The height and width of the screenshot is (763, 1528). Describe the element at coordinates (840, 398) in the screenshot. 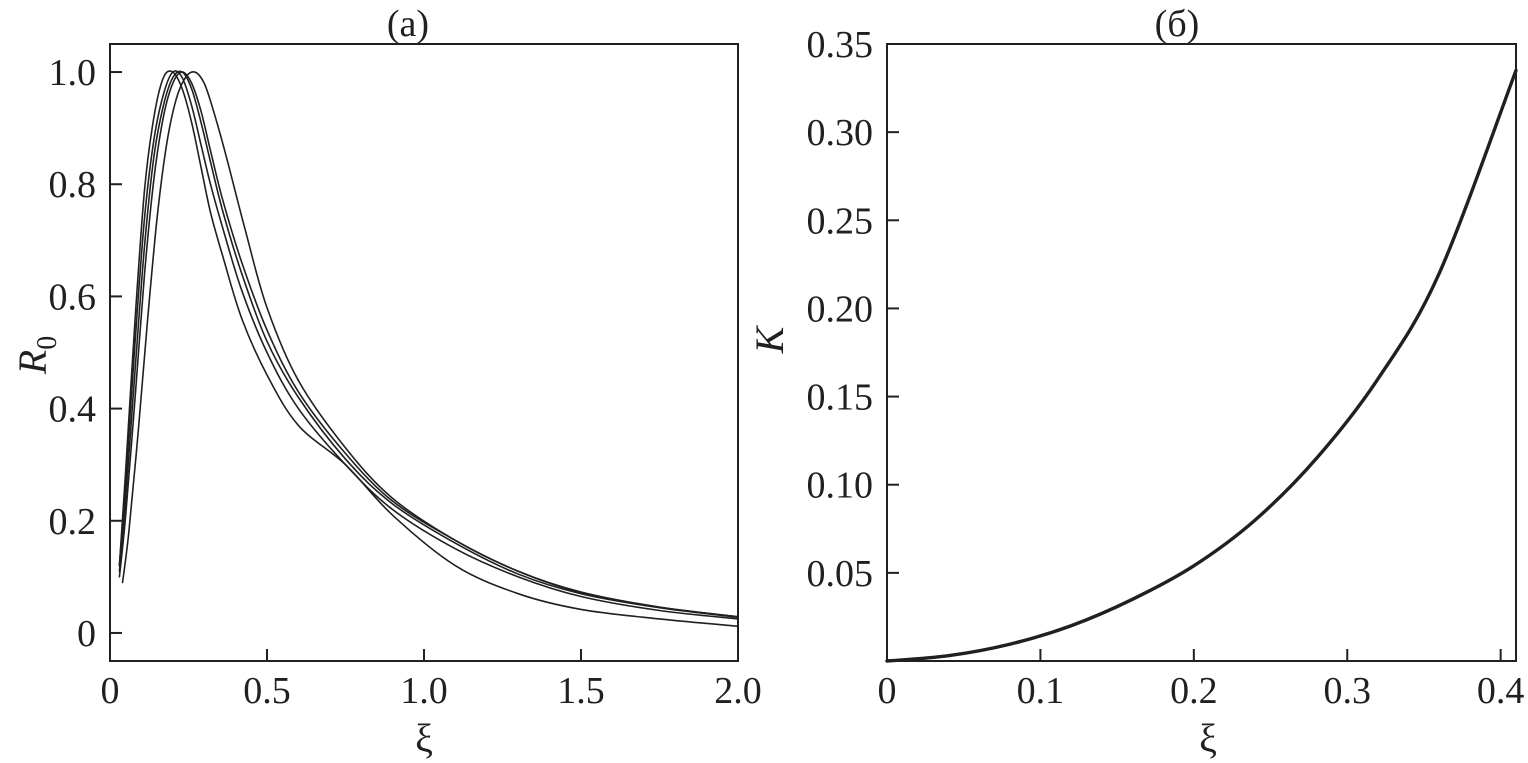

I see `panel-b-ytick-label-2: 0.15` at that location.